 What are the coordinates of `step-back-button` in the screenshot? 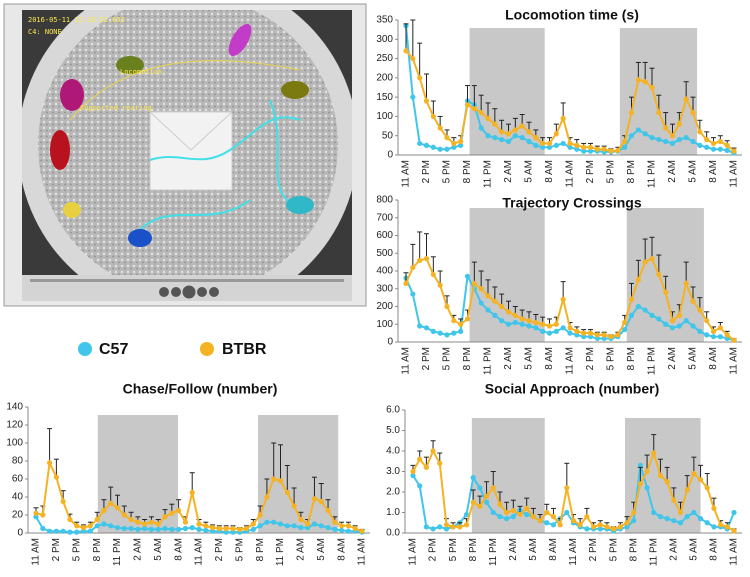 It's located at (176, 292).